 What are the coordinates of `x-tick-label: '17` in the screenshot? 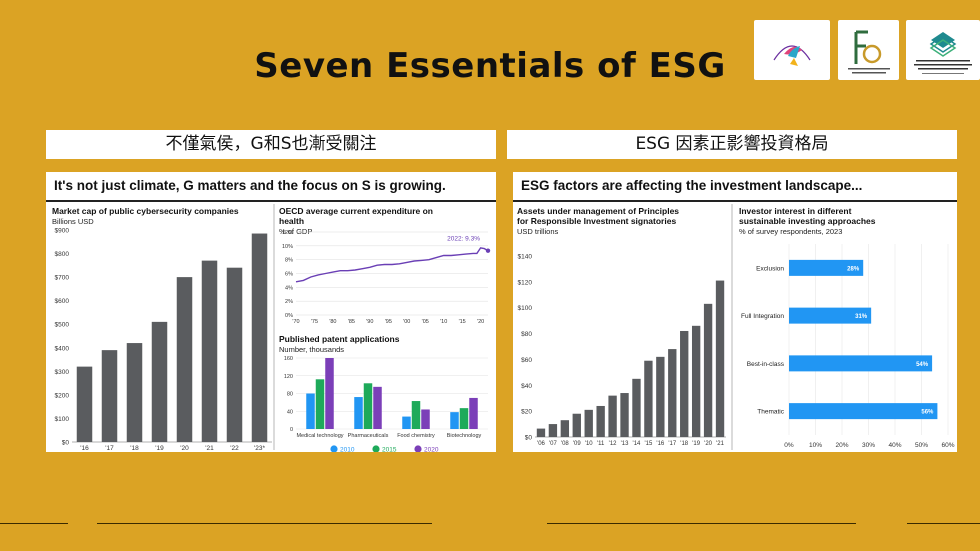 It's located at (109, 448).